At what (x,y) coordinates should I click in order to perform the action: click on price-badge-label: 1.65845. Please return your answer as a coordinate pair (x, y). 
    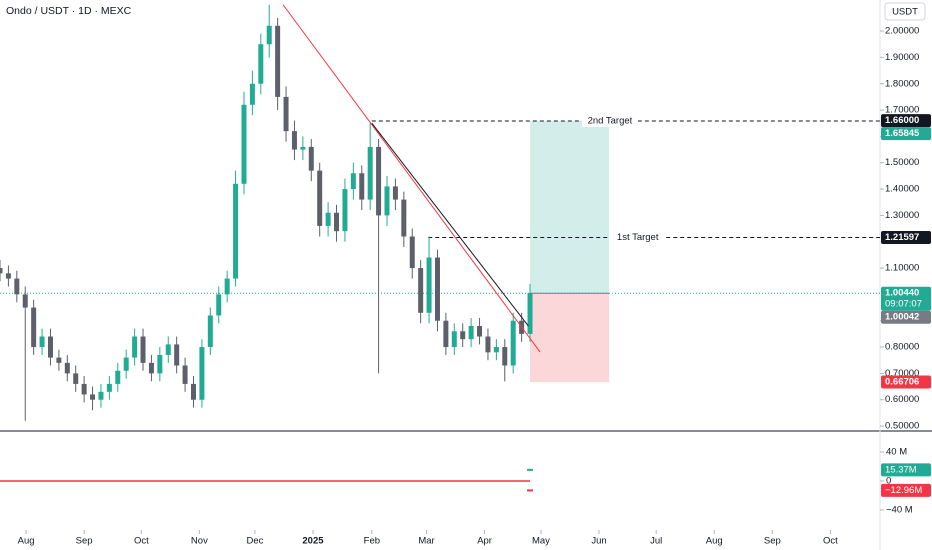
    Looking at the image, I should click on (902, 133).